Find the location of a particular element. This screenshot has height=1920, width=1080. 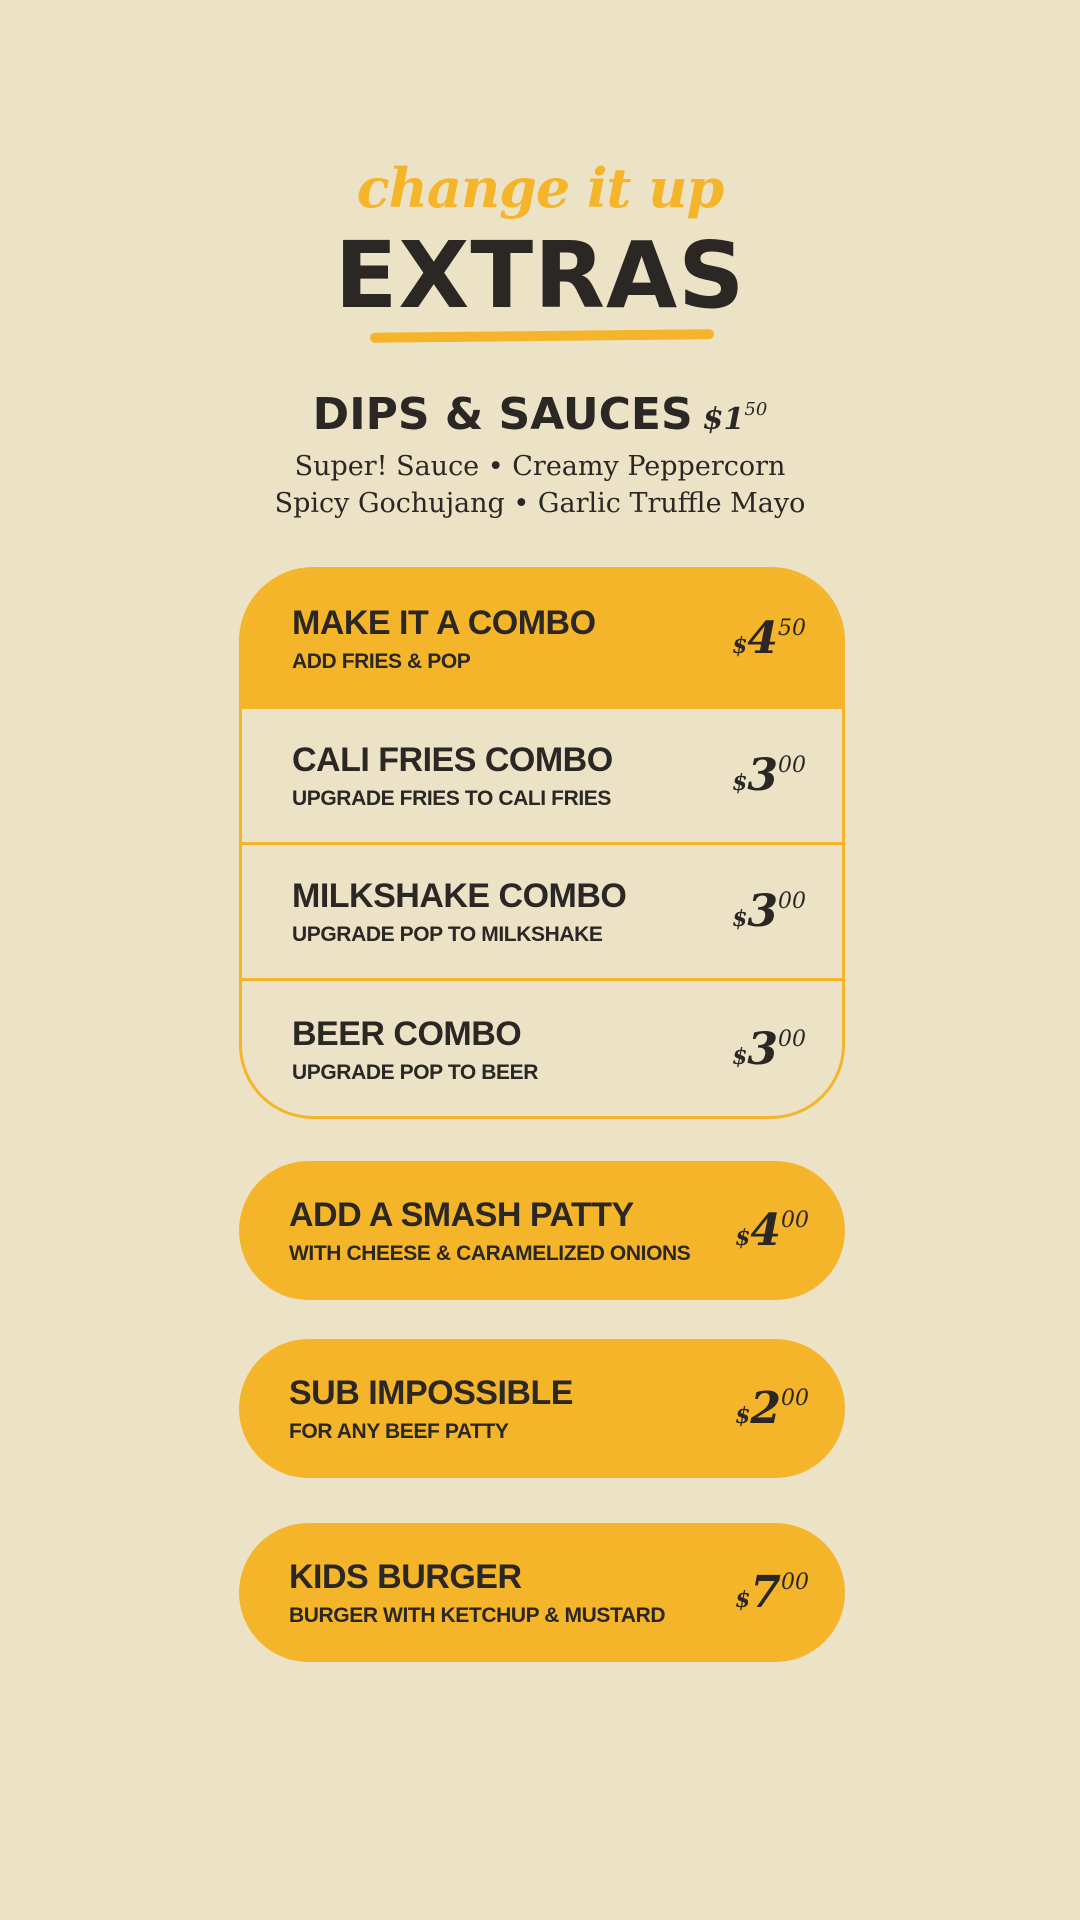

item-subtitle: UPGRADE FRIES TO CALI FRIES is located at coordinates (452, 798).